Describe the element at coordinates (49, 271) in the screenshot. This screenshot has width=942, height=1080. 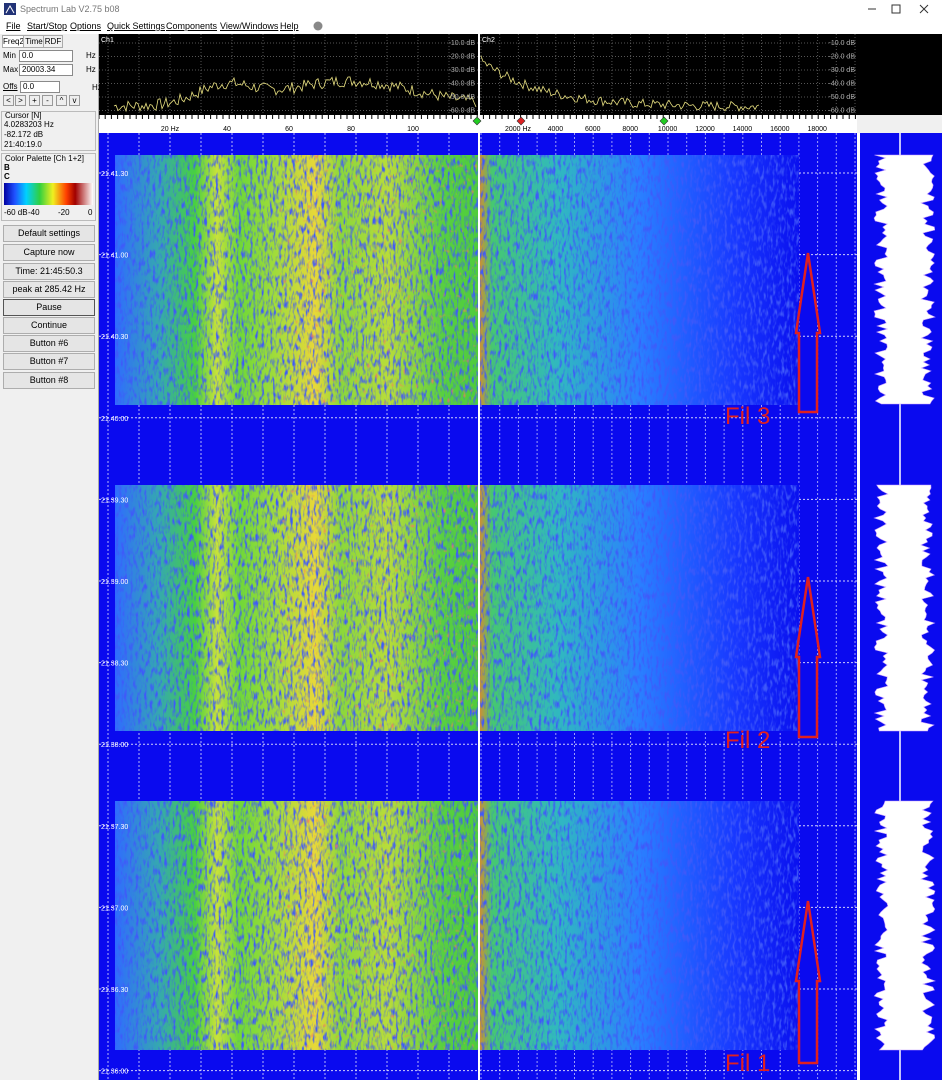
I see `button: Time: 21:45:50.3` at that location.